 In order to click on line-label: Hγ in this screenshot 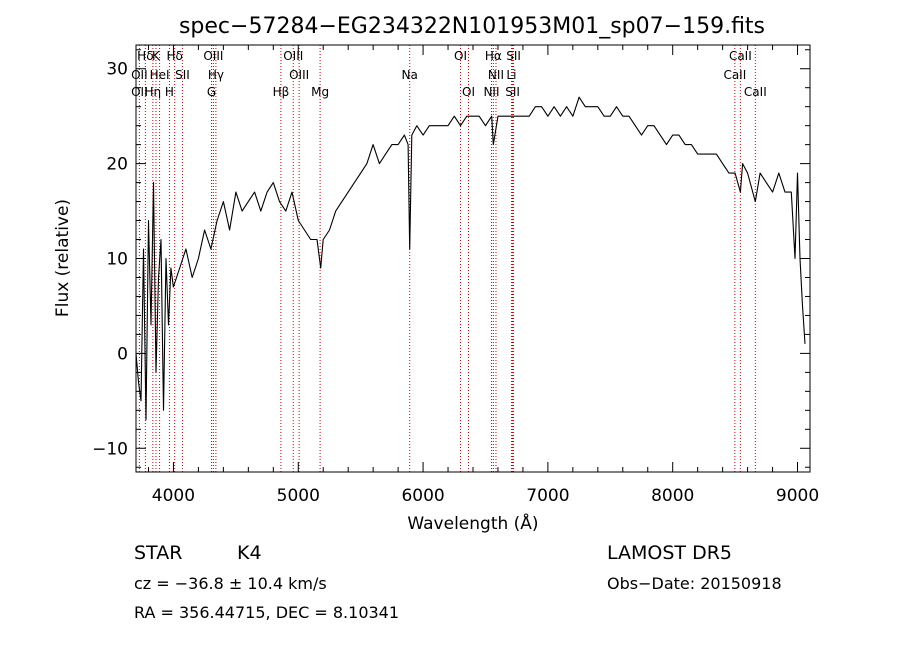, I will do `click(216, 75)`.